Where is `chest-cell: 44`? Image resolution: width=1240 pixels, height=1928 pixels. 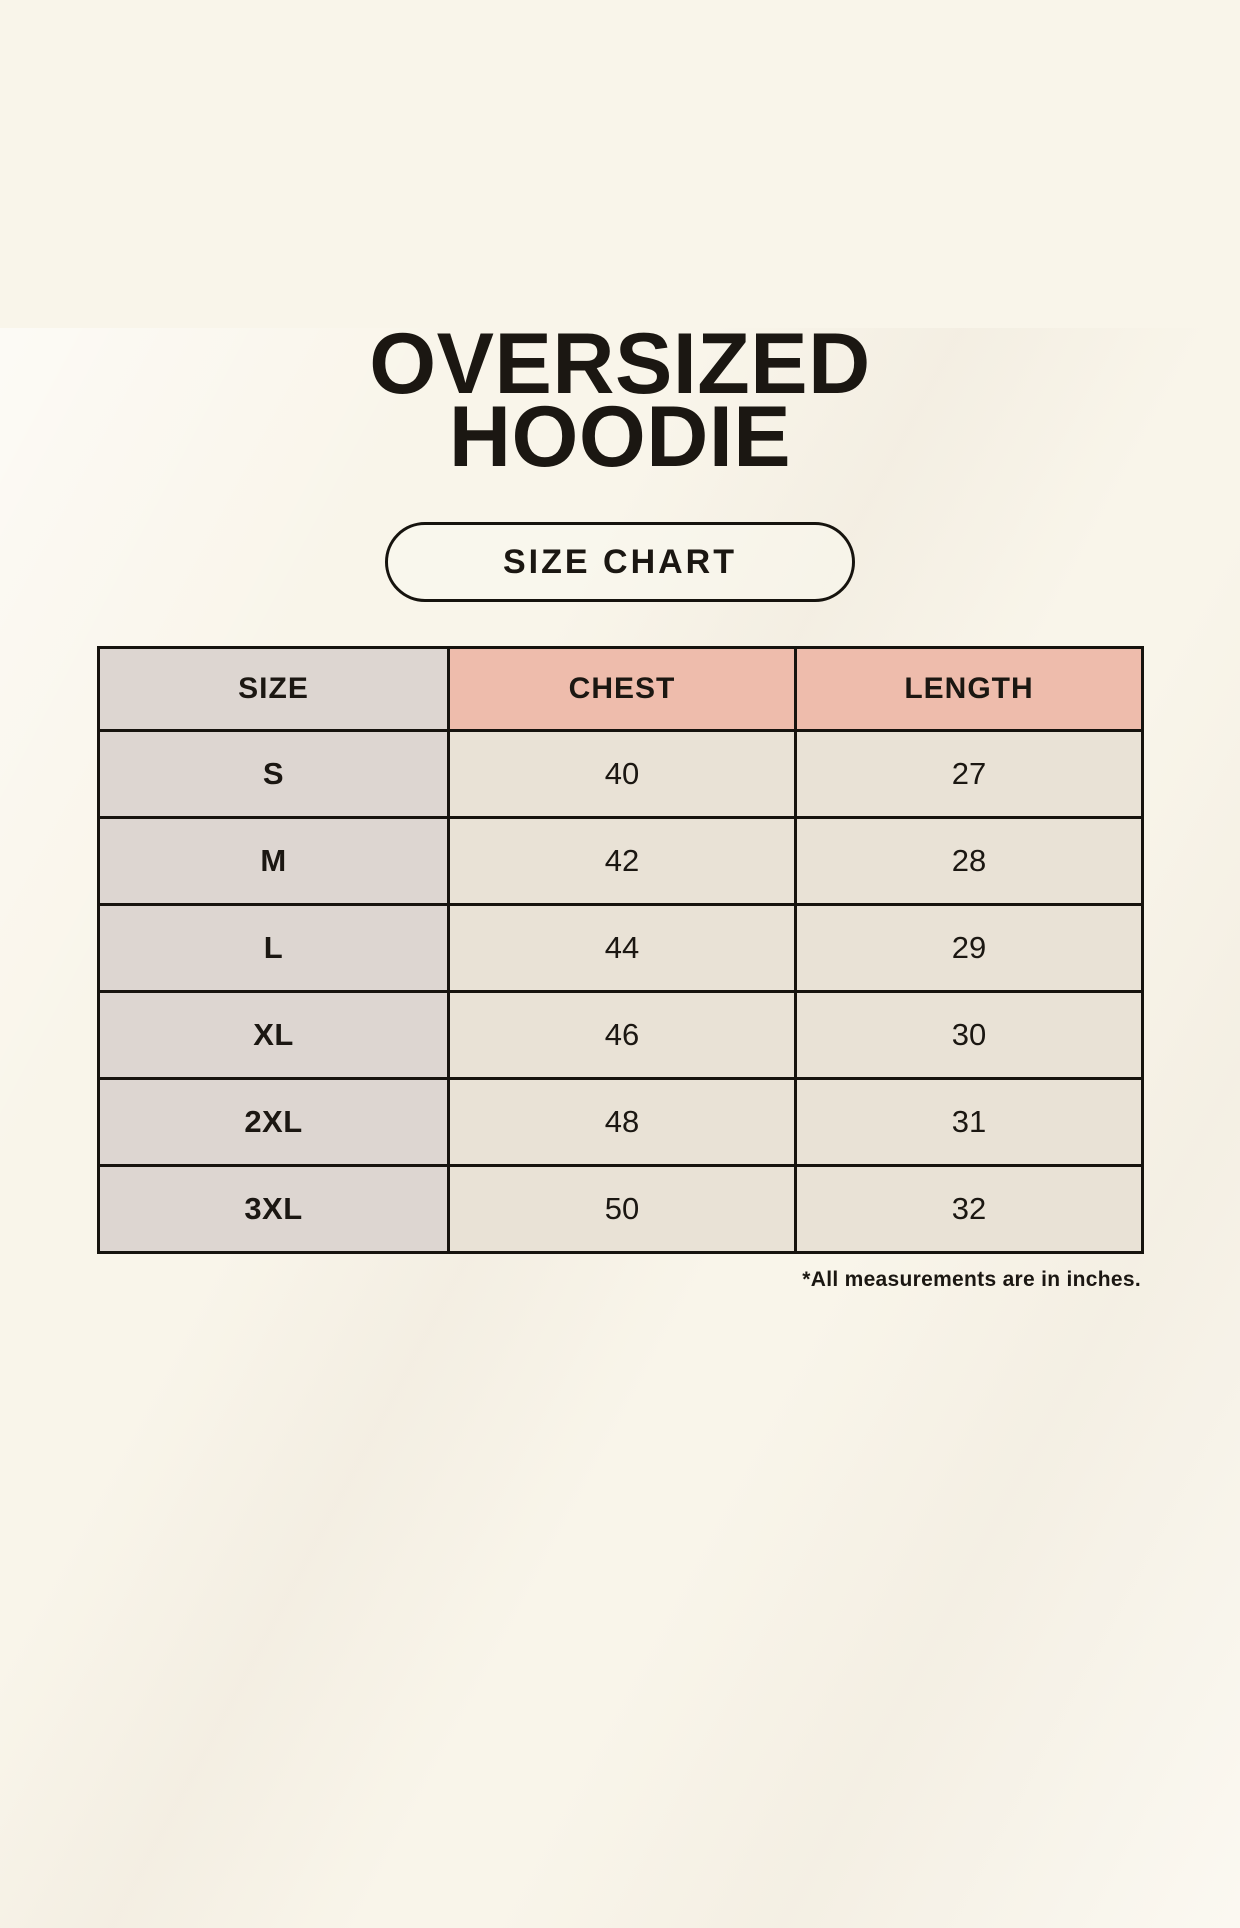 chest-cell: 44 is located at coordinates (622, 948).